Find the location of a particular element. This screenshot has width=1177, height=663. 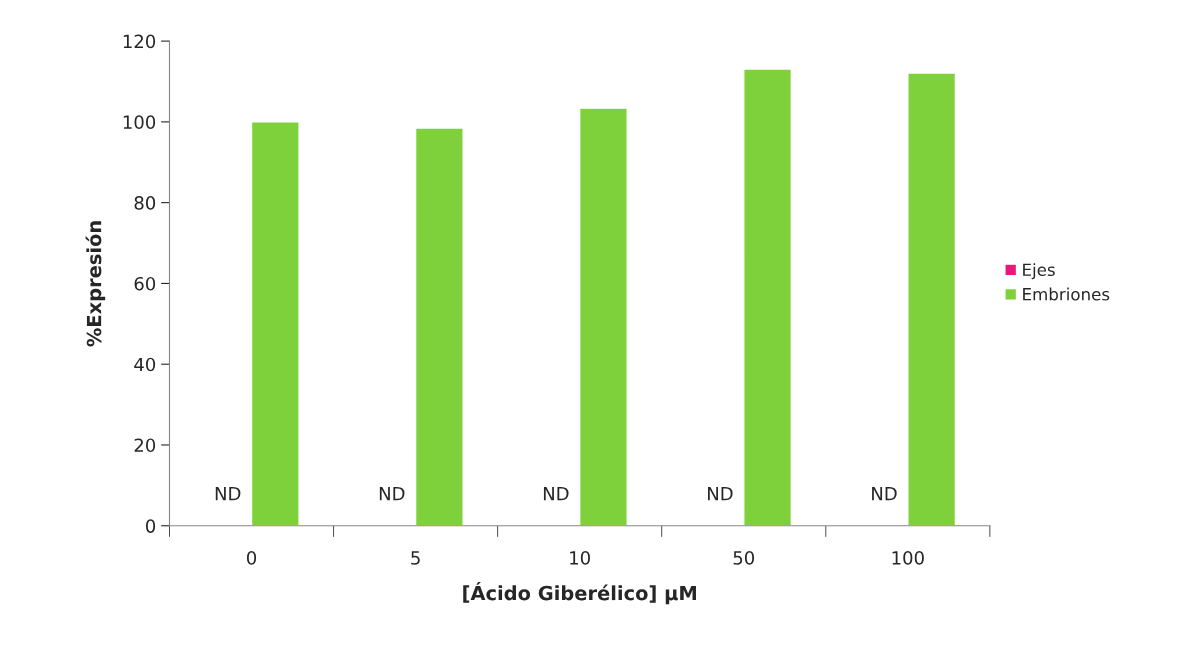

legend-label: Ejes is located at coordinates (1039, 271).